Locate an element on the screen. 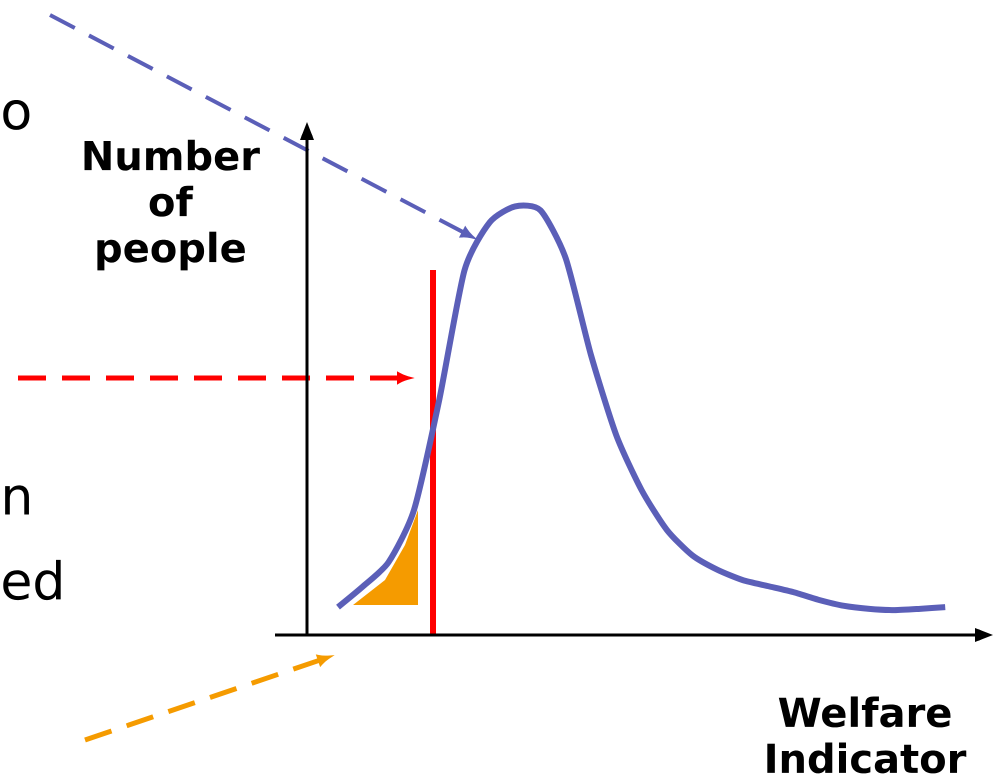  text: ed is located at coordinates (32, 580).